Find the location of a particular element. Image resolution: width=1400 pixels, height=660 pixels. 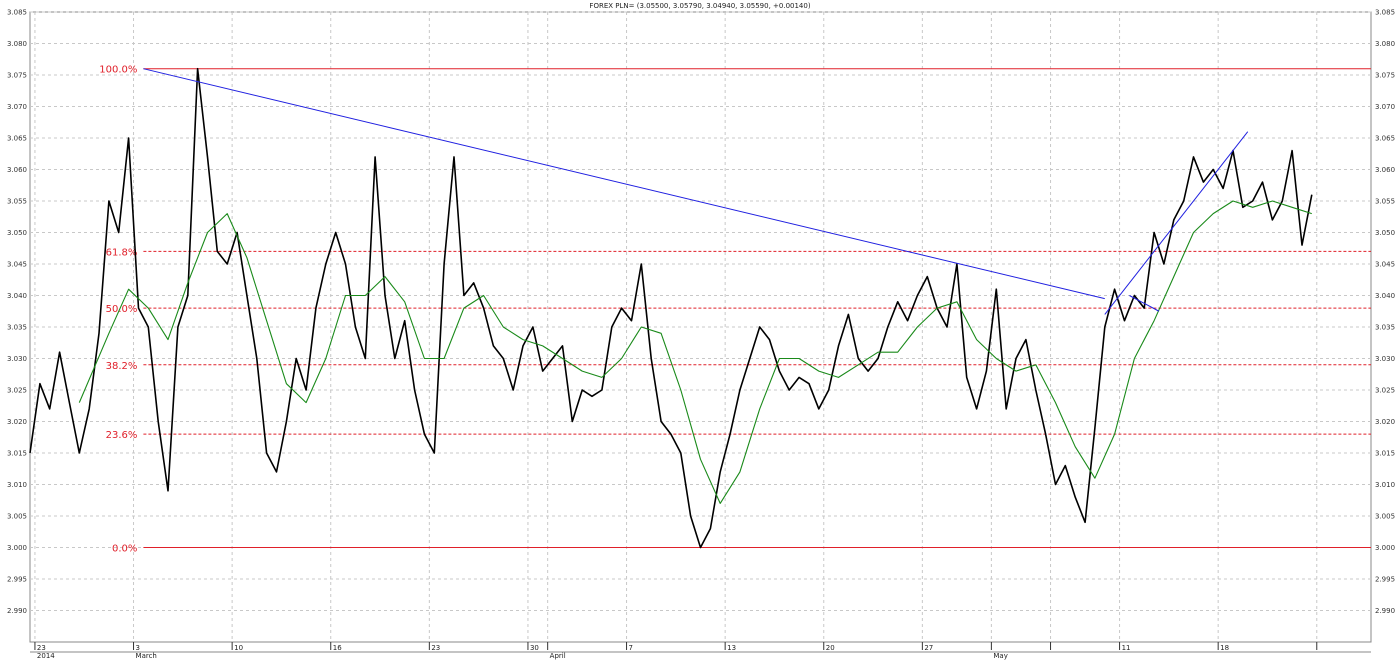

x-tick-label: 16 is located at coordinates (337, 648).